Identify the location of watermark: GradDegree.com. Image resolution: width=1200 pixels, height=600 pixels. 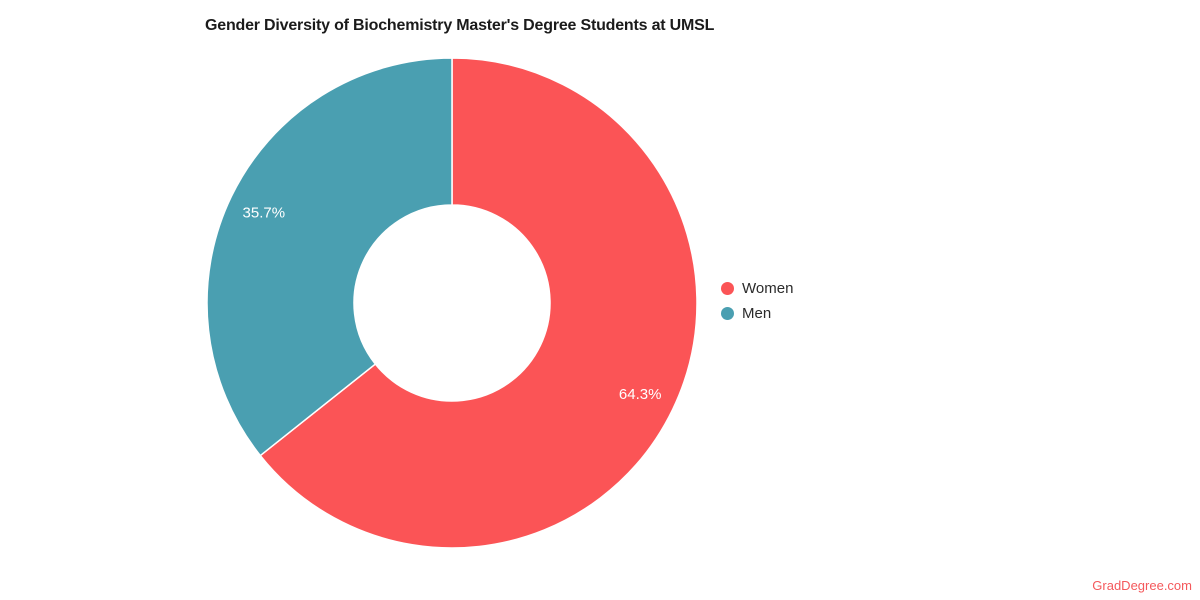
(1142, 585).